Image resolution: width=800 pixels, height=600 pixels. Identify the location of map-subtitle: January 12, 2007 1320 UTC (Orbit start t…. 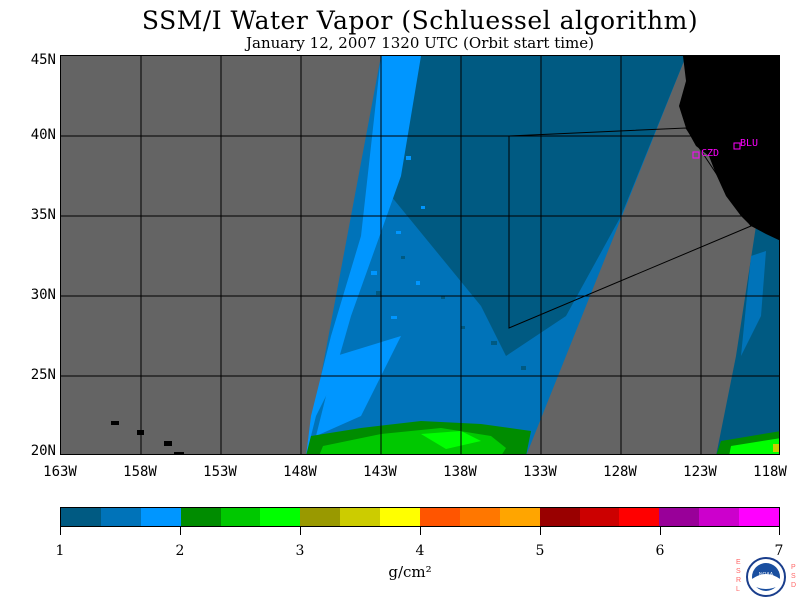
(420, 43).